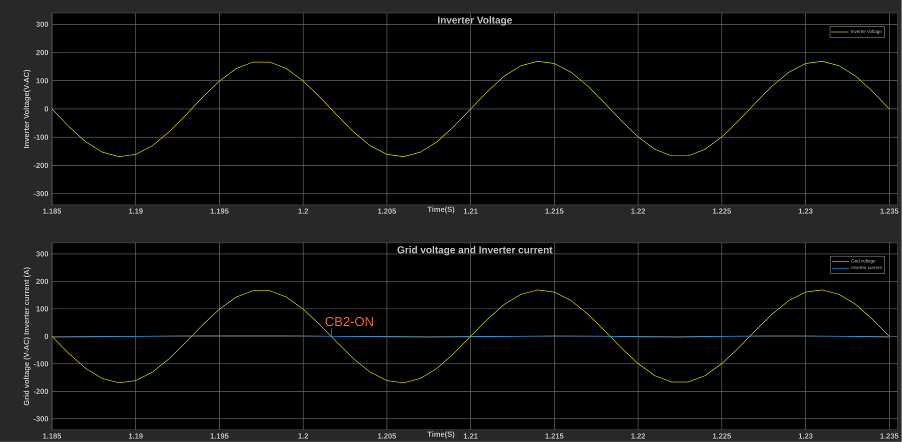 This screenshot has width=902, height=442. Describe the element at coordinates (474, 251) in the screenshot. I see `chart-title: Grid voltage and Inverter current` at that location.